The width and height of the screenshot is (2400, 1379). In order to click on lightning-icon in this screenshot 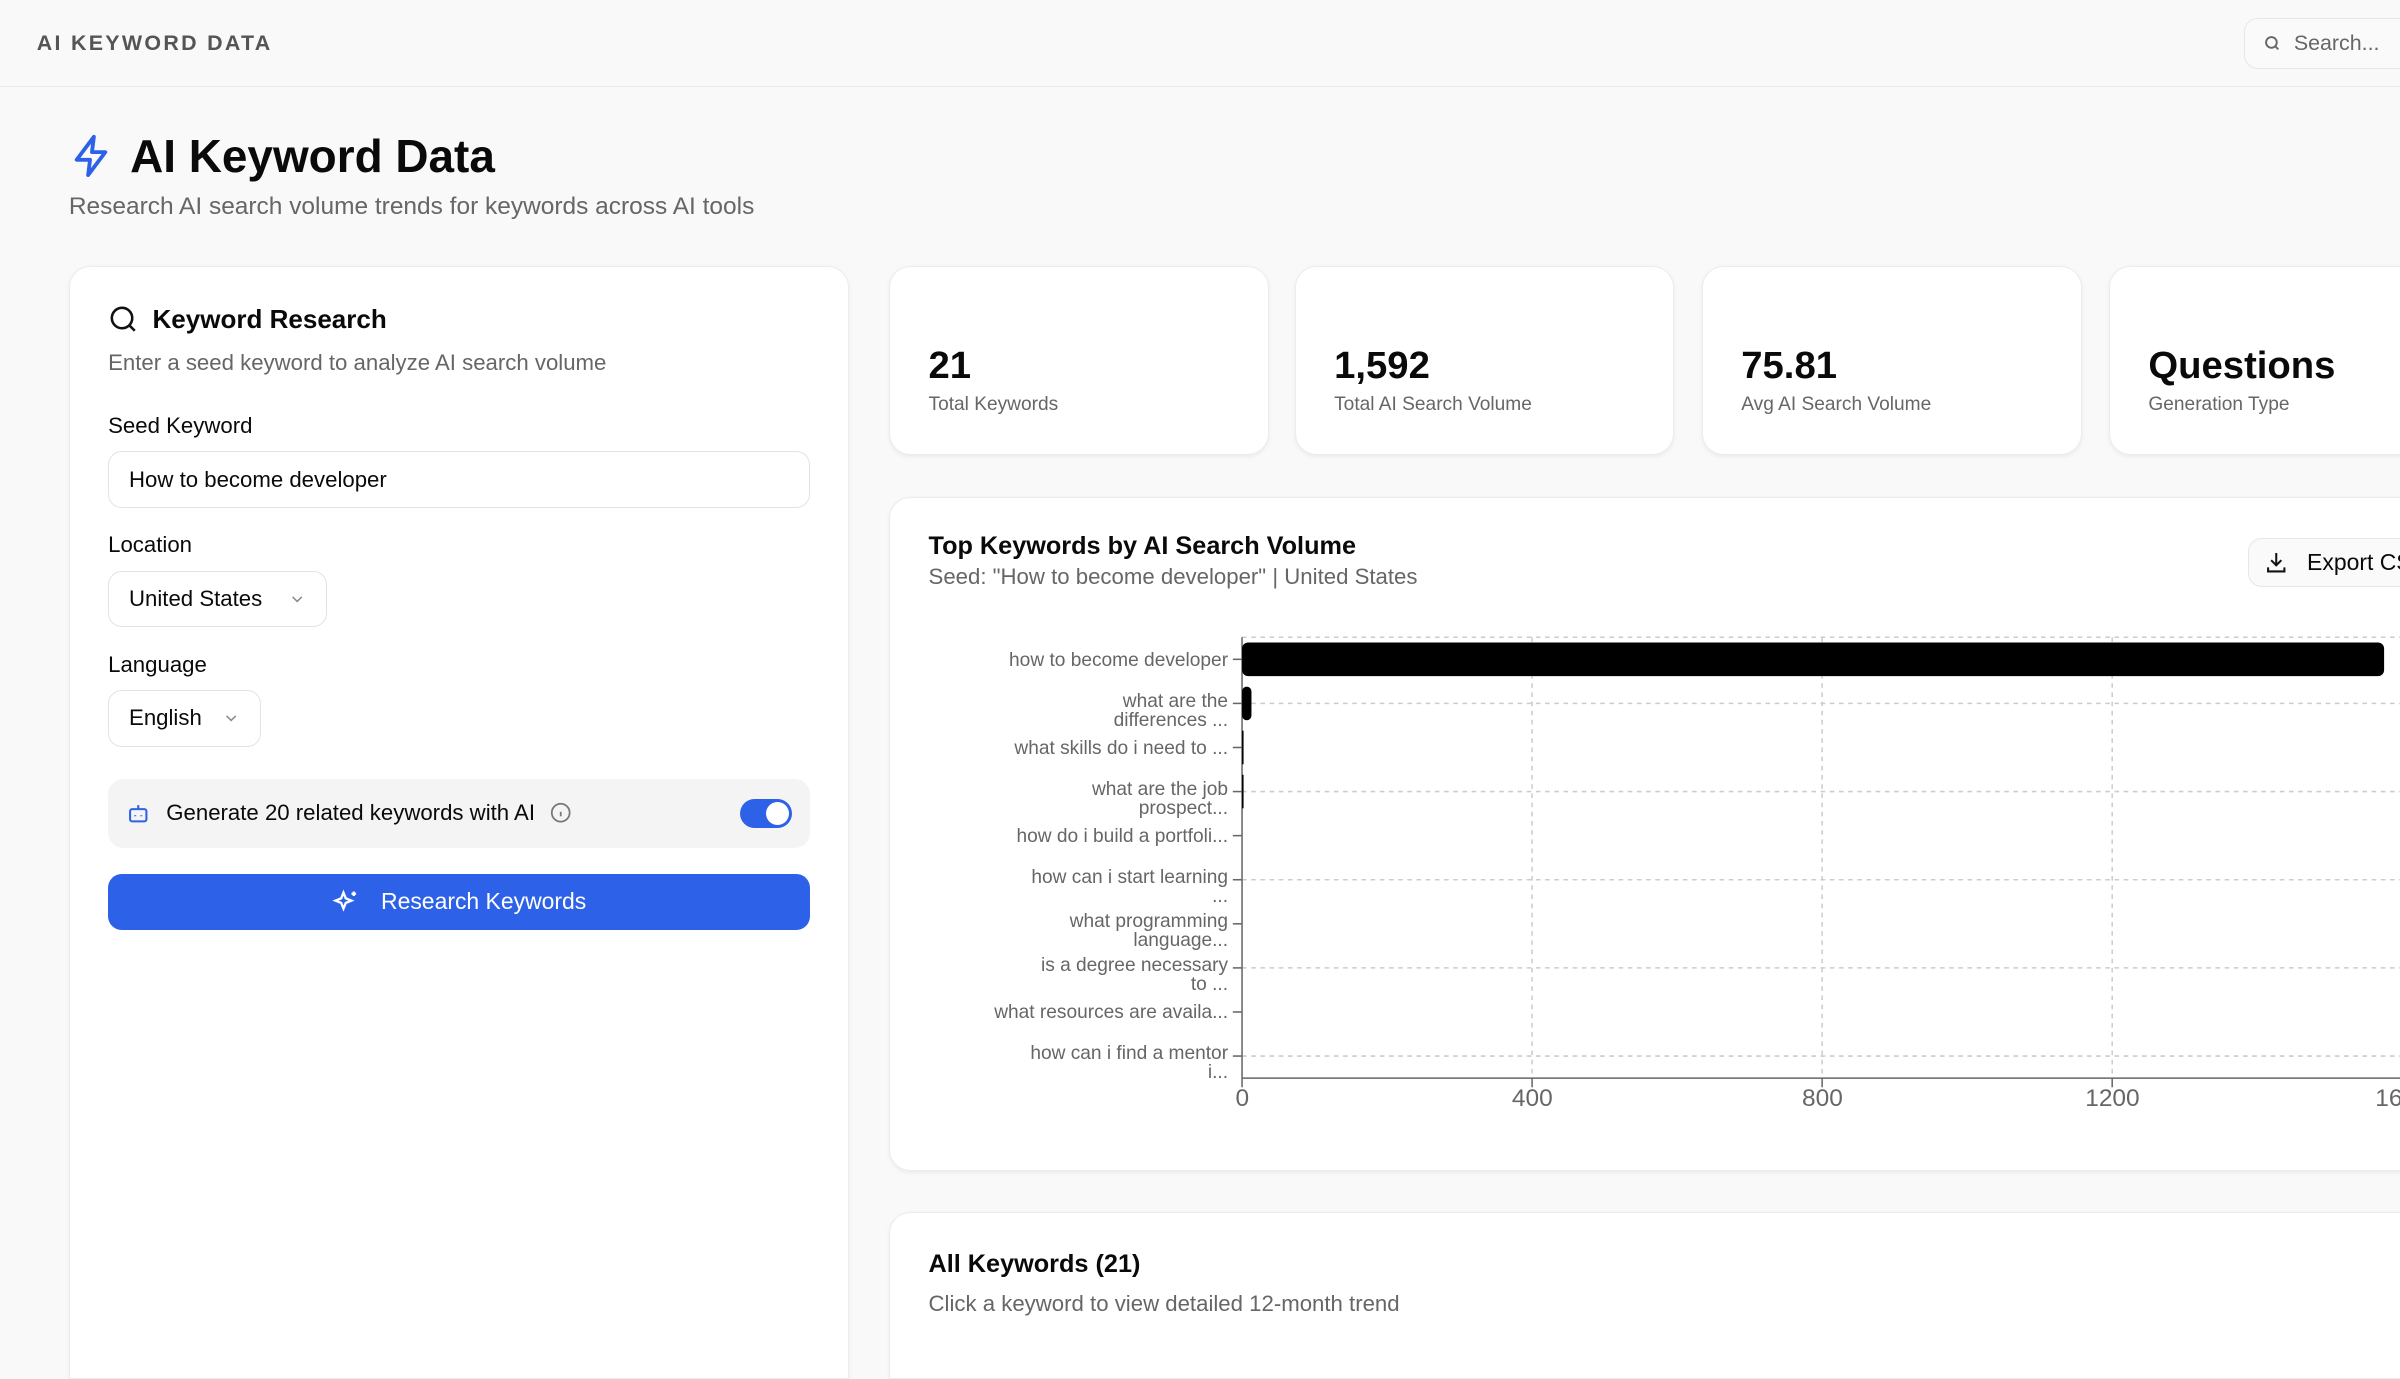, I will do `click(91, 155)`.